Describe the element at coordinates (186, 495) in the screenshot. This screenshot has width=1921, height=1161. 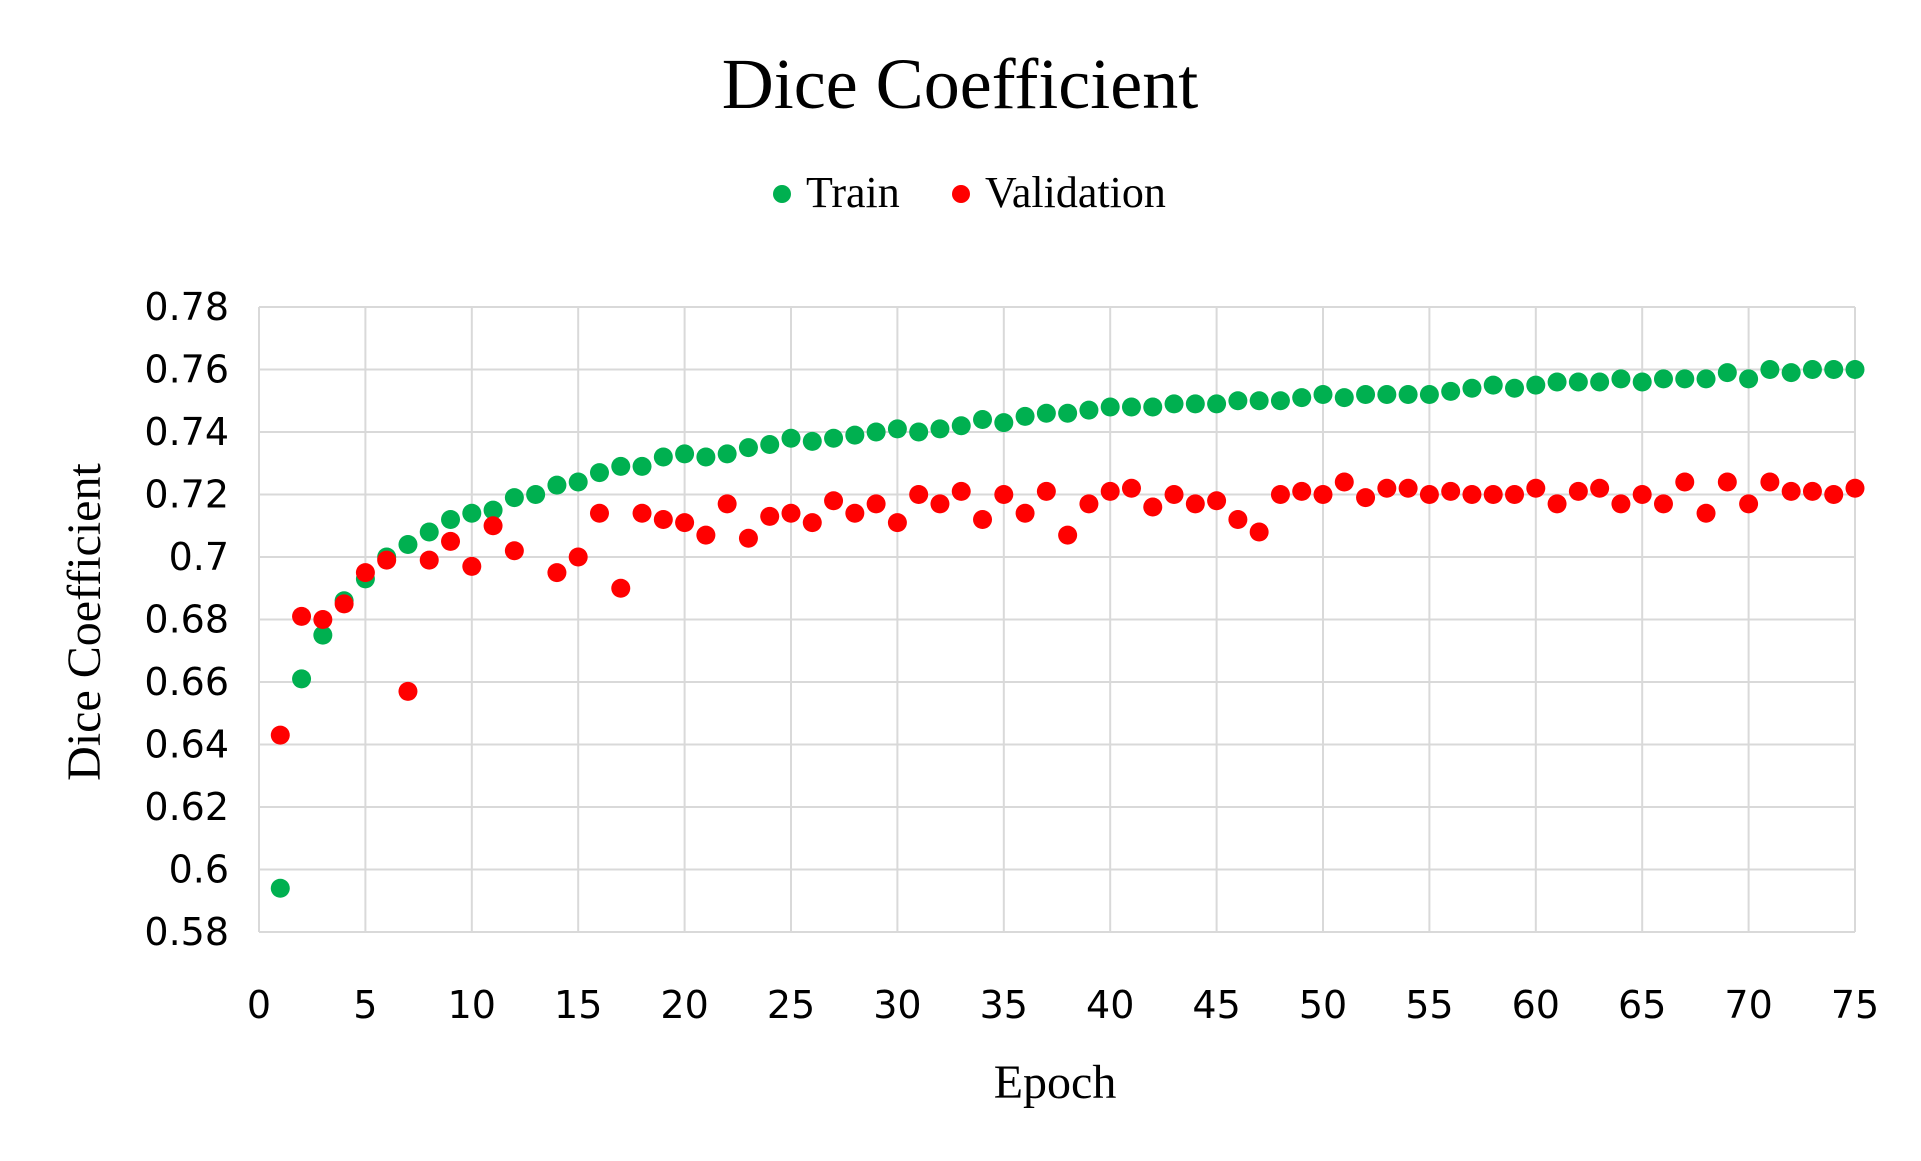
I see `y-tick-label: 0.72` at that location.